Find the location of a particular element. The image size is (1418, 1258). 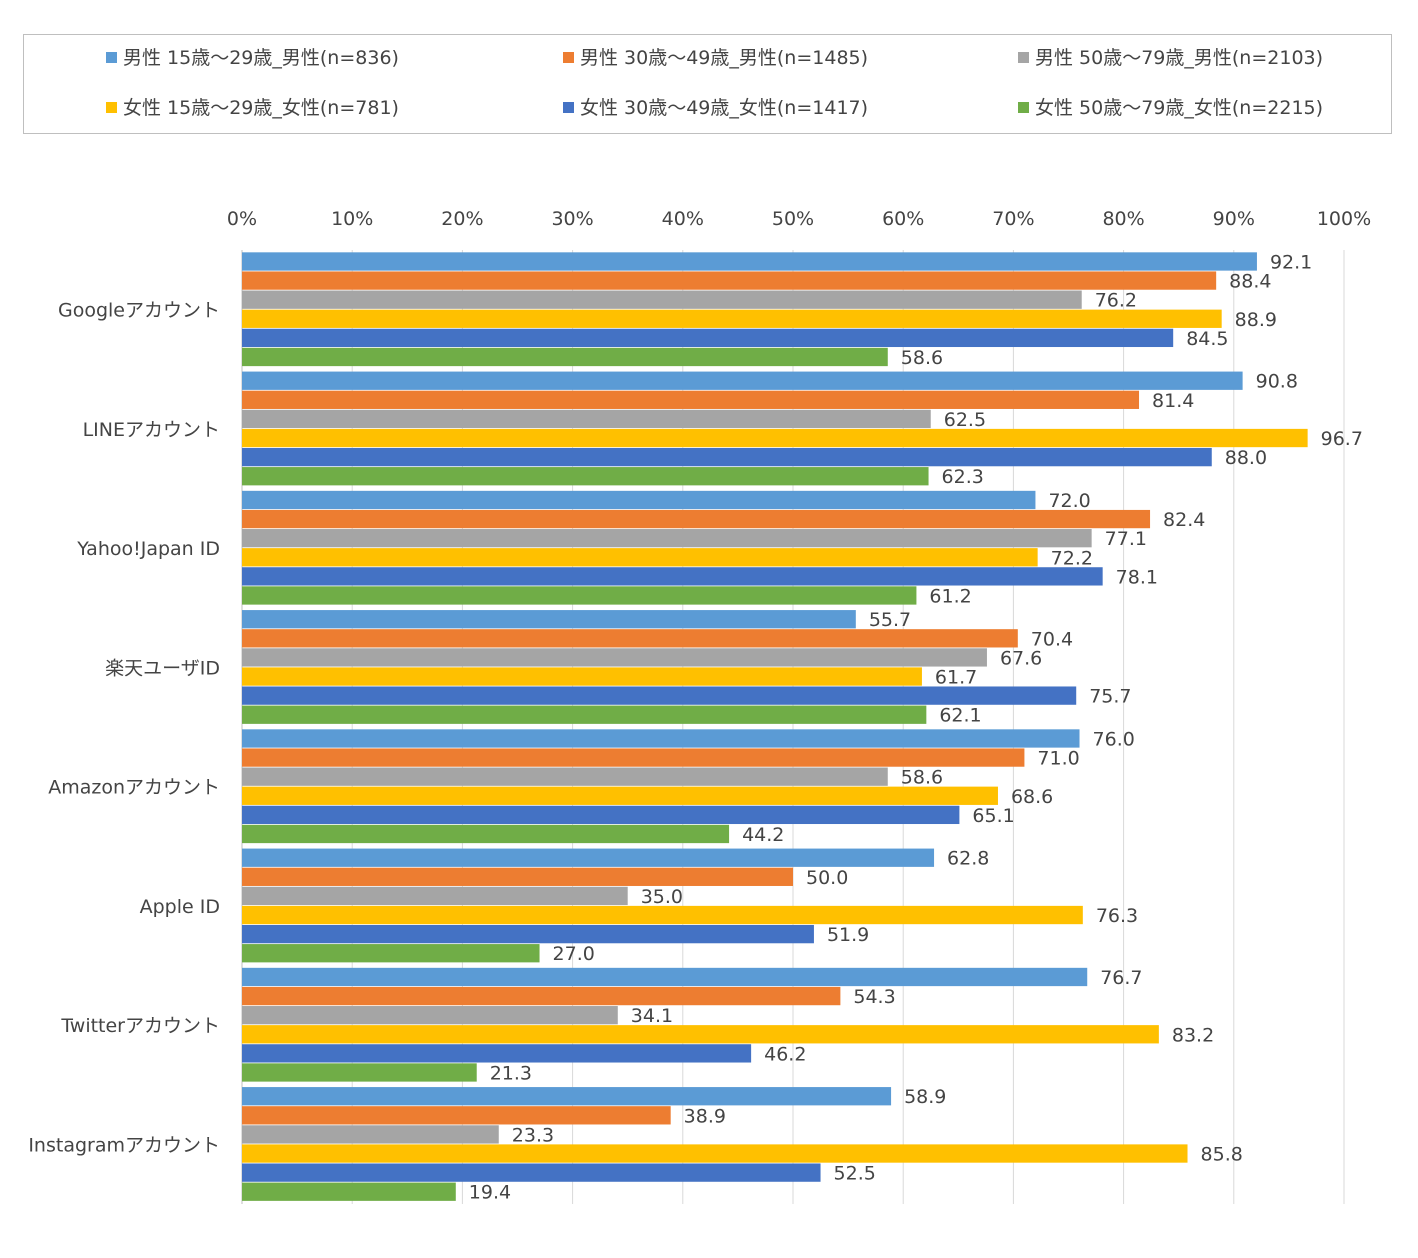

x-tick-label: 20% is located at coordinates (462, 219).